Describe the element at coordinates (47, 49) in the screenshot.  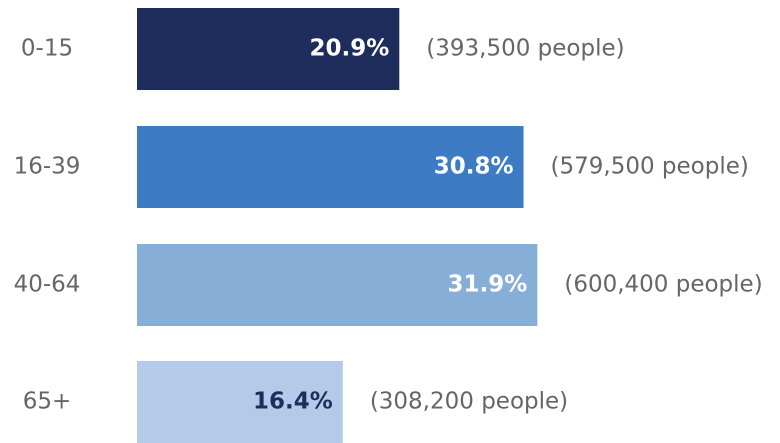
I see `category-label: 0-15` at that location.